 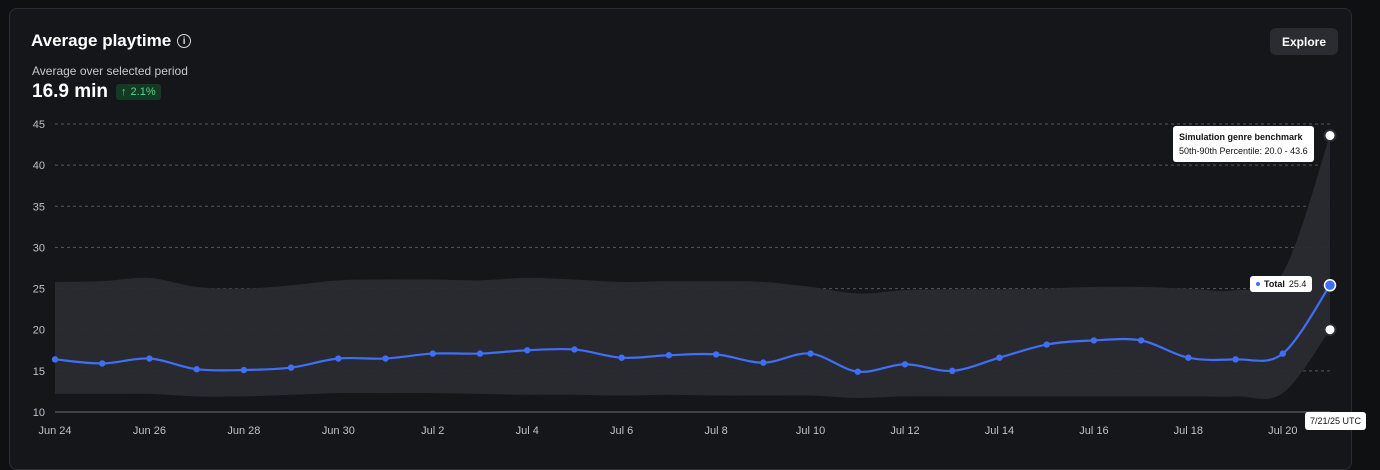 I want to click on benchmark-tooltip-title: Simulation genre benchmark, so click(x=1241, y=137).